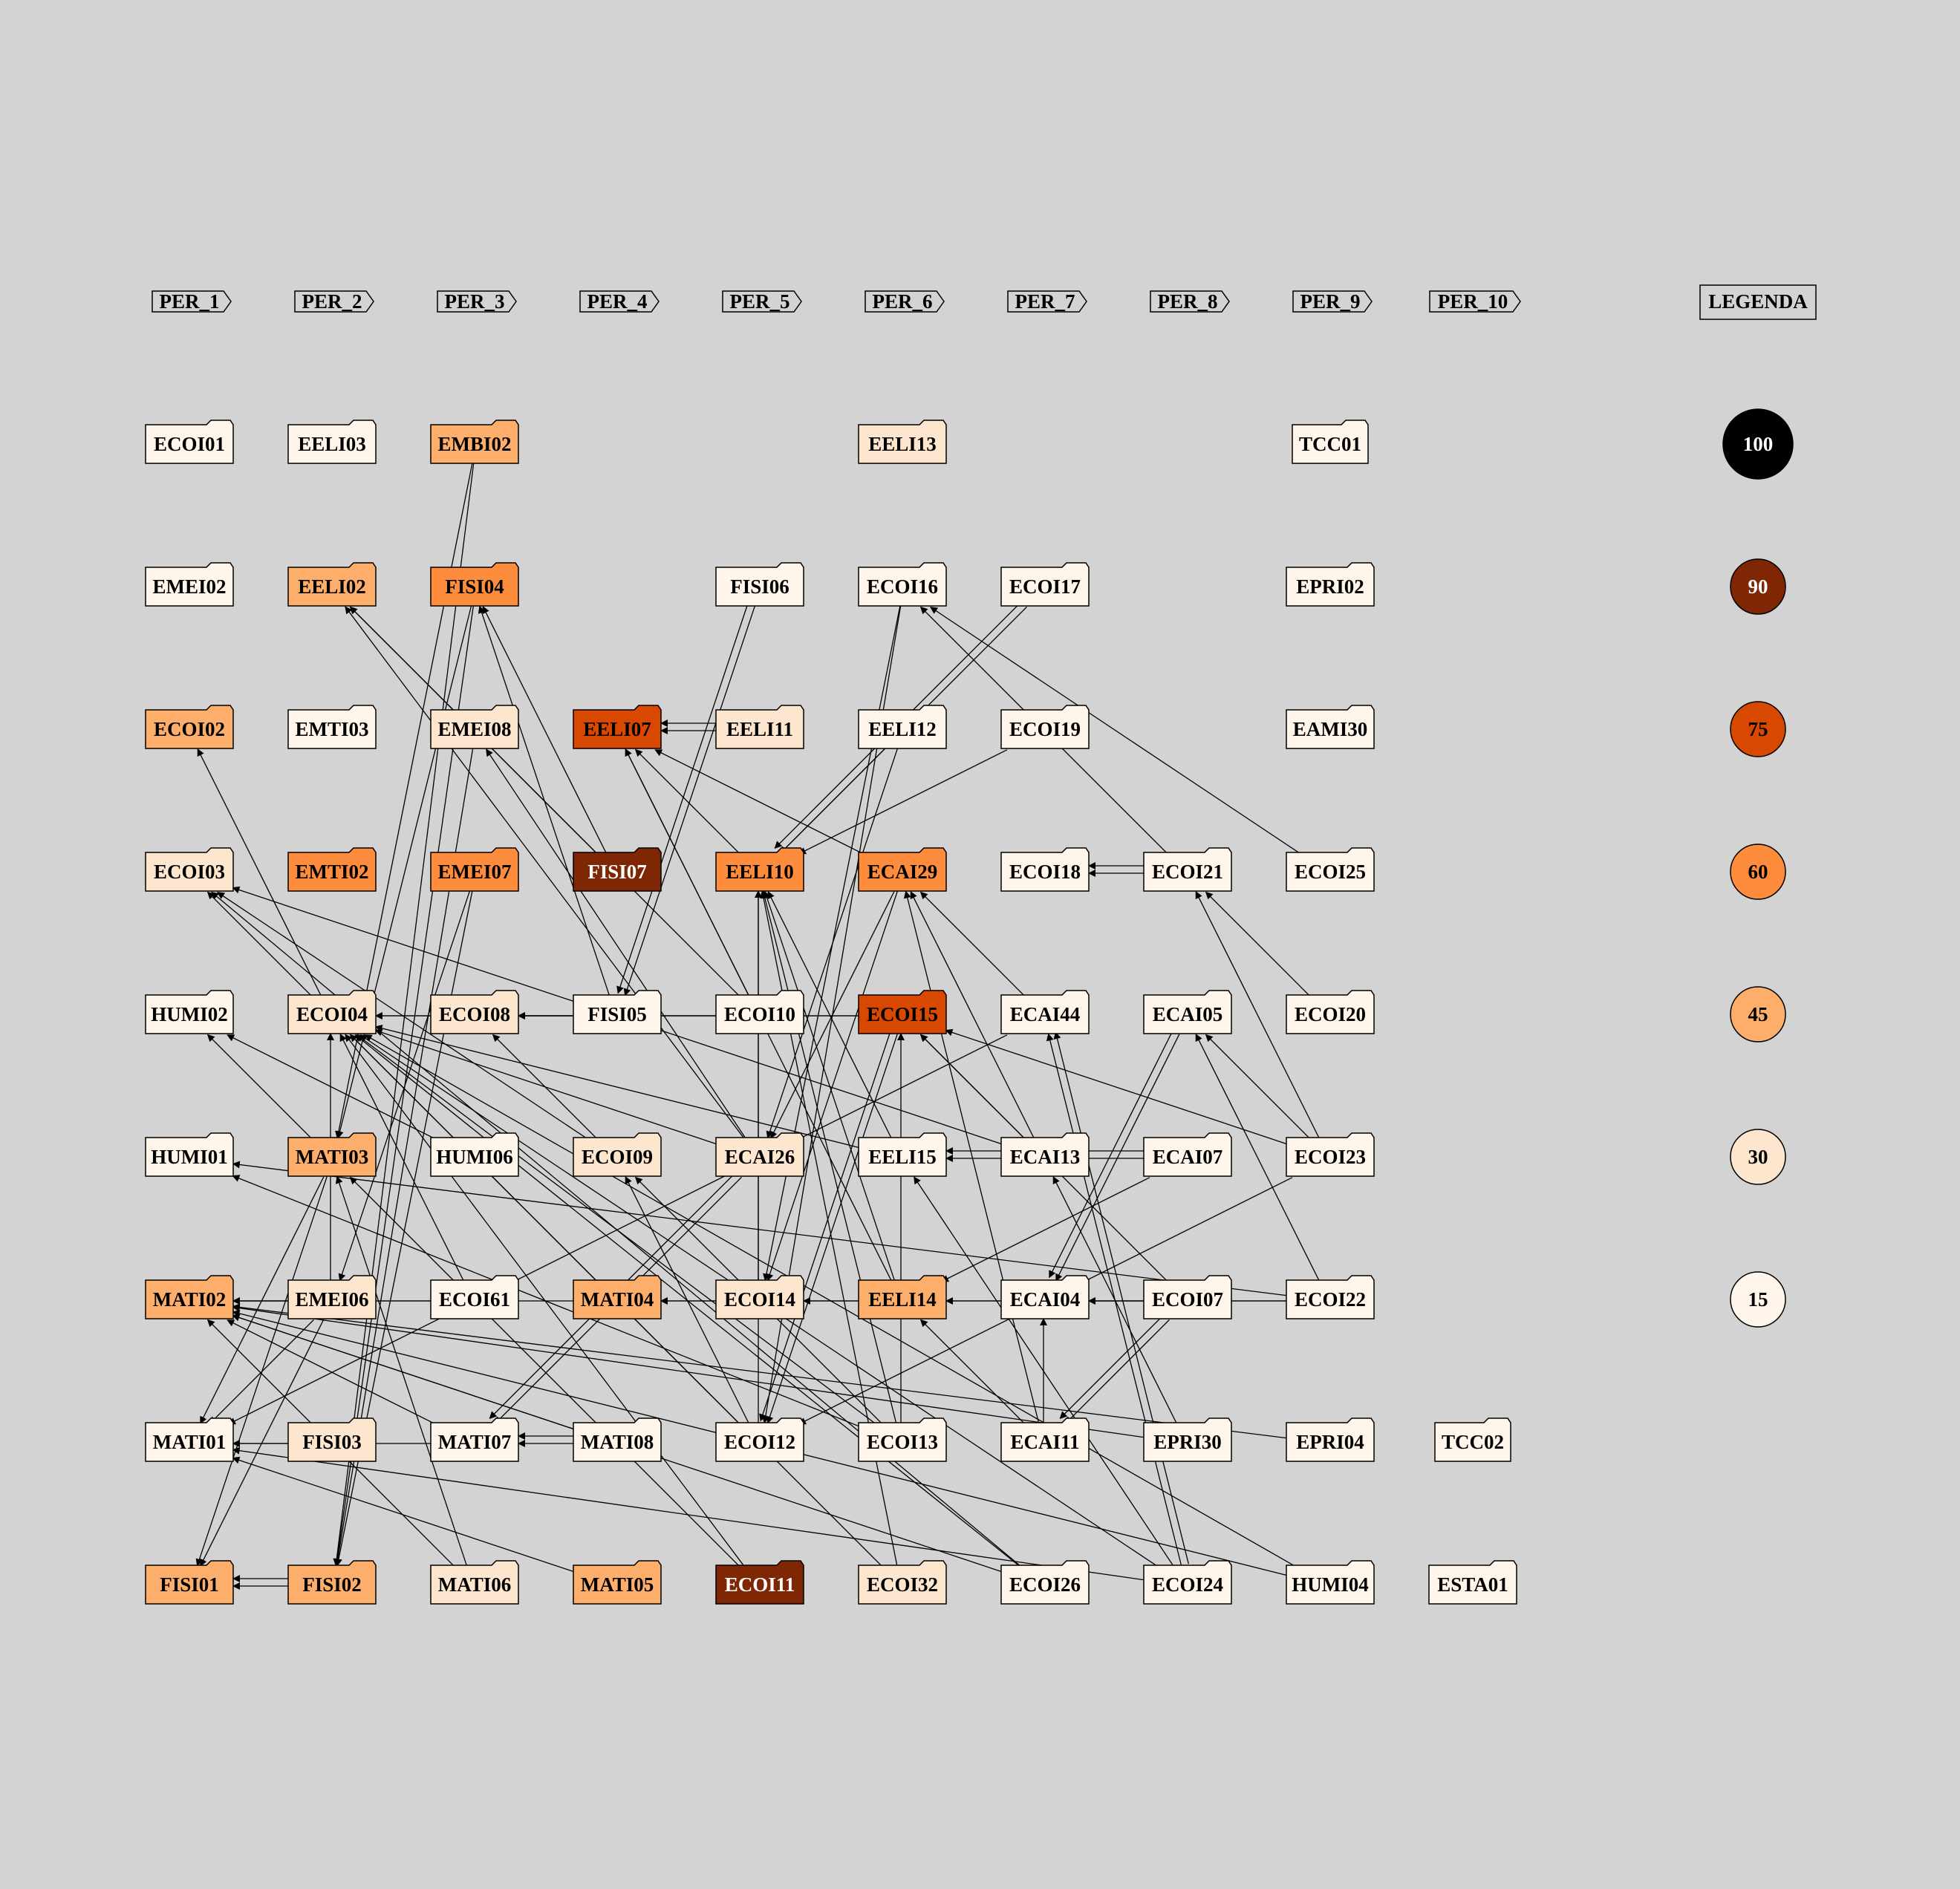  What do you see at coordinates (475, 584) in the screenshot?
I see `course-node: FISI04` at bounding box center [475, 584].